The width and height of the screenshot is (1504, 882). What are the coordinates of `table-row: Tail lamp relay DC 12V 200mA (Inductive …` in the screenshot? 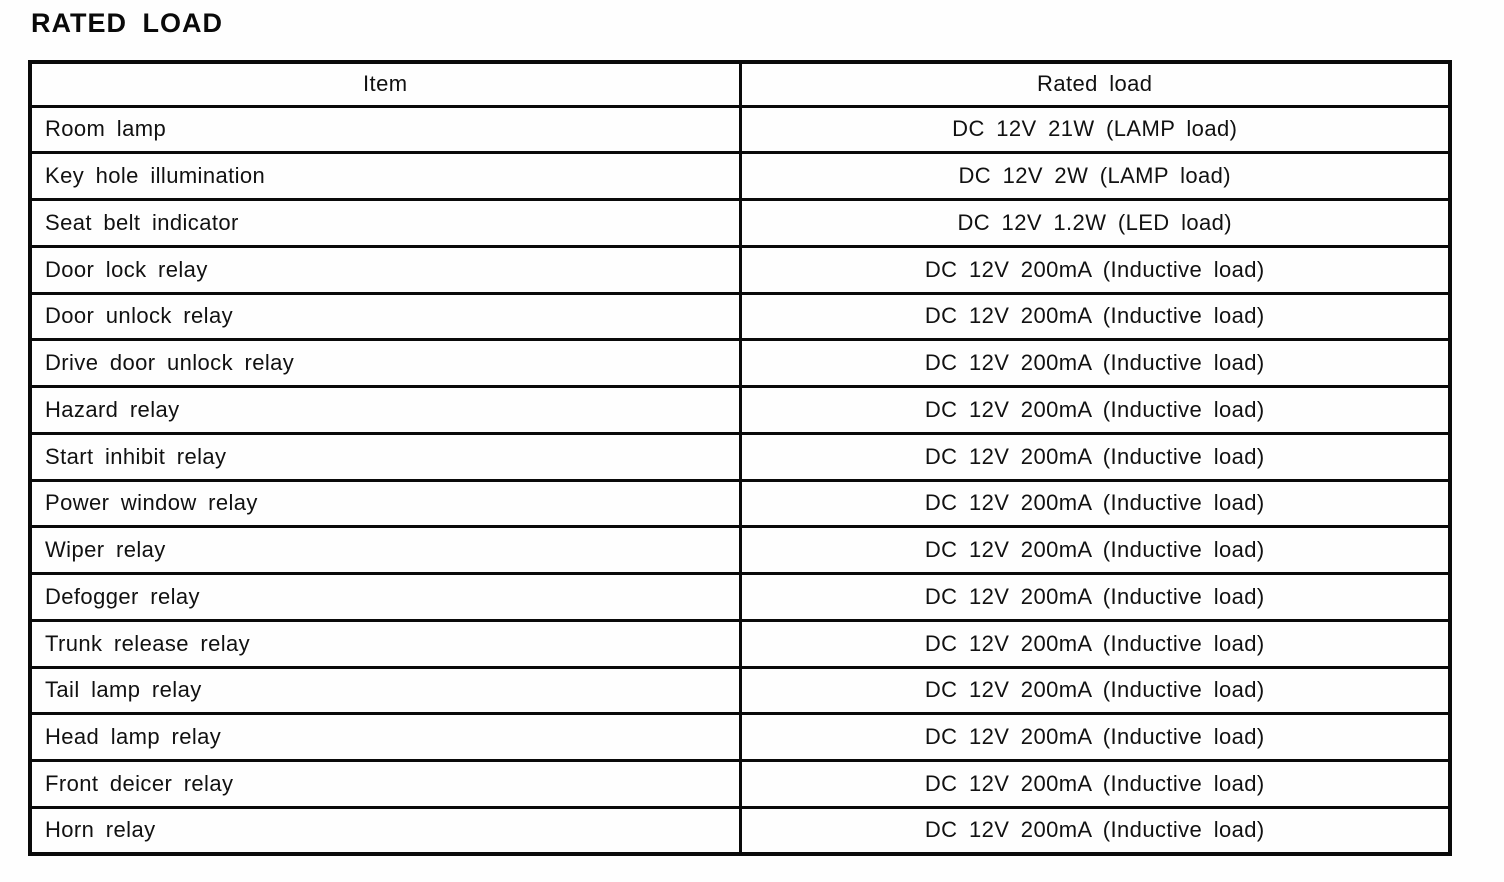 It's located at (740, 690).